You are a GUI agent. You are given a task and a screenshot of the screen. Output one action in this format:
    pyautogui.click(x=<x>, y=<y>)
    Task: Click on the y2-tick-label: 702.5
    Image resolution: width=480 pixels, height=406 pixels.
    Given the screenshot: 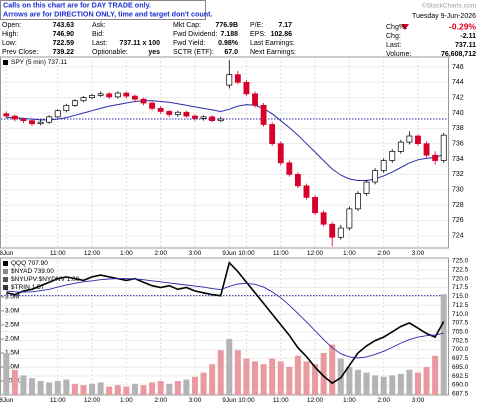 What is the action you would take?
    pyautogui.click(x=460, y=340)
    